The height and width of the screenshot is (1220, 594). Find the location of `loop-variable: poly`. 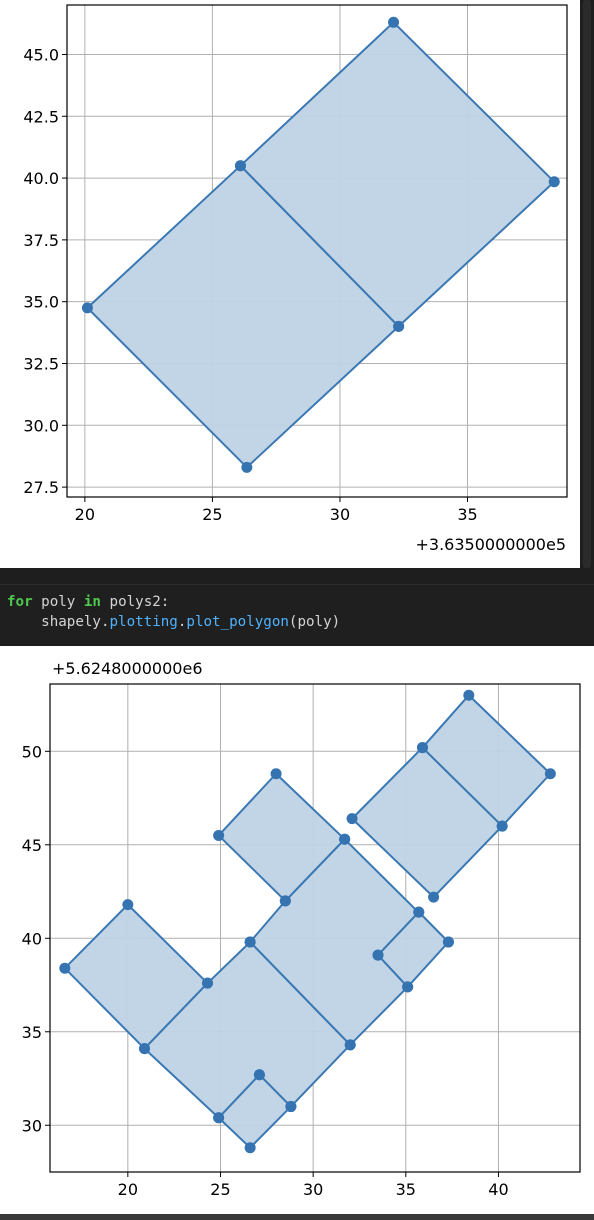

loop-variable: poly is located at coordinates (58, 602).